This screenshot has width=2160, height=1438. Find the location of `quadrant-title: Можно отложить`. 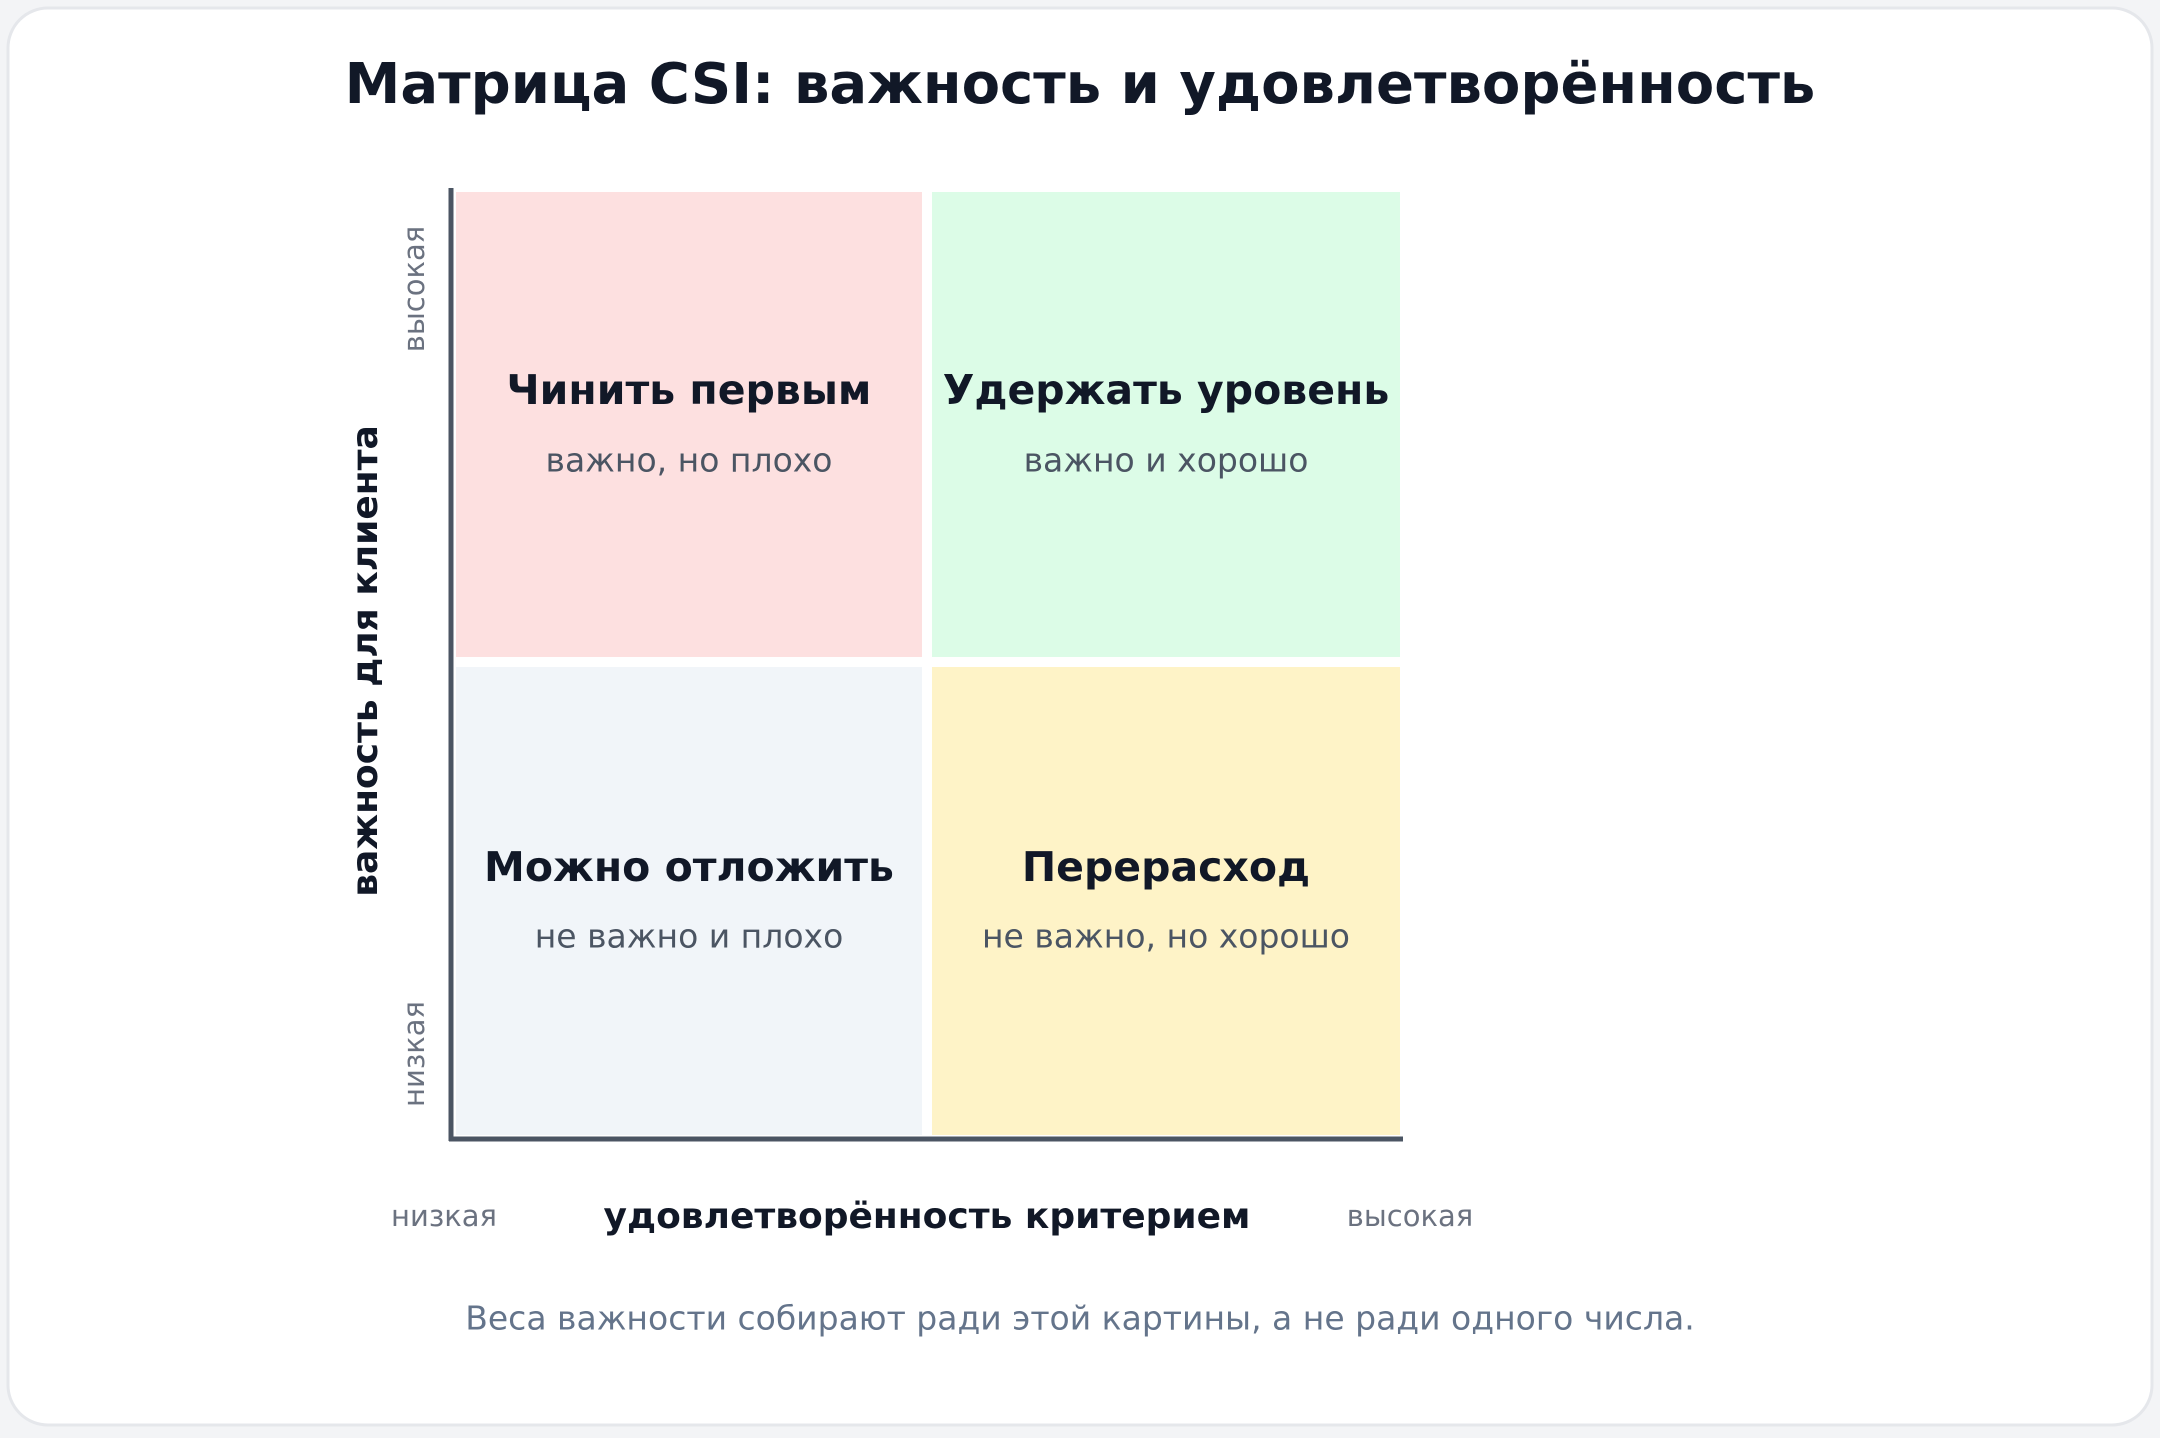

quadrant-title: Можно отложить is located at coordinates (689, 867).